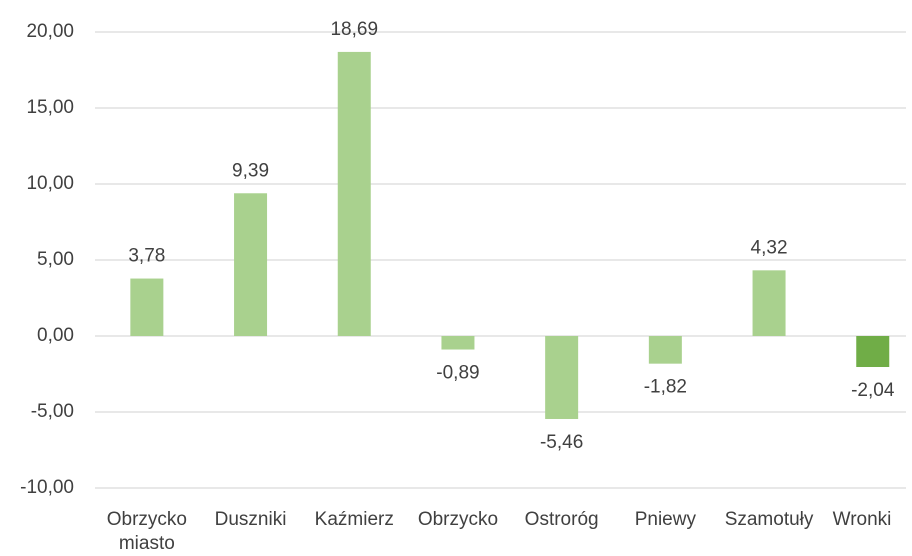 The image size is (912, 556). What do you see at coordinates (873, 390) in the screenshot?
I see `data-label: -2,04` at bounding box center [873, 390].